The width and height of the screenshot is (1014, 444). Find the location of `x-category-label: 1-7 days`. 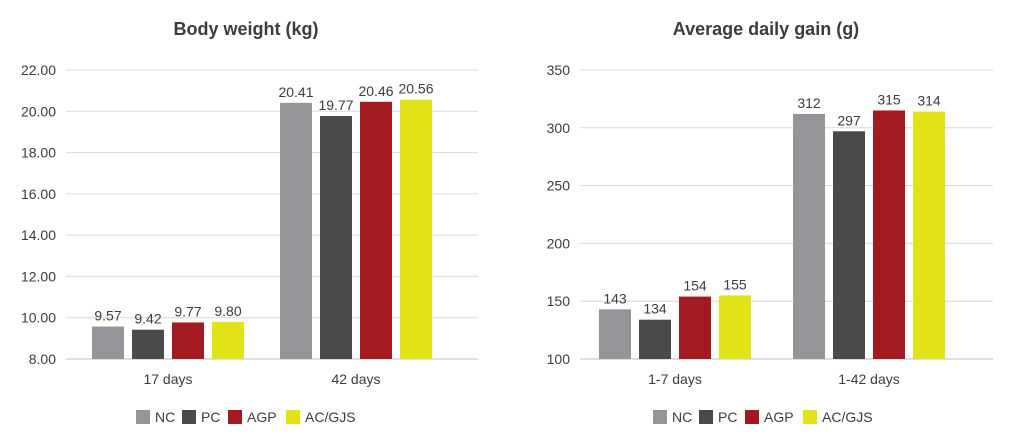

x-category-label: 1-7 days is located at coordinates (675, 379).